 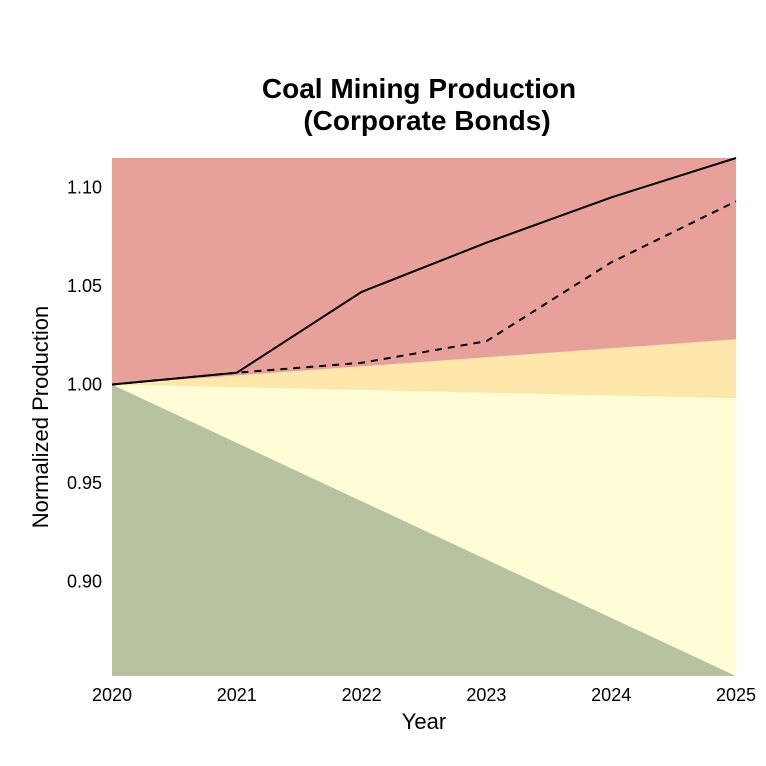 I want to click on y-tick-label: 1.00, so click(x=84, y=385).